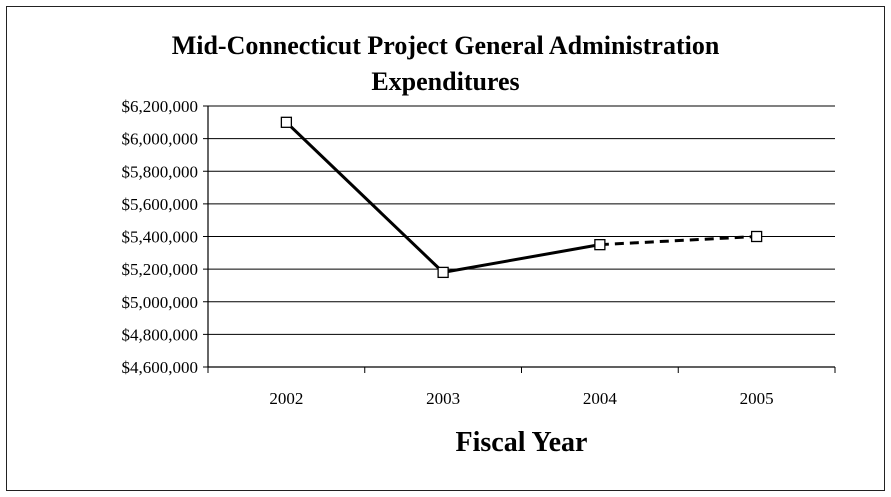  Describe the element at coordinates (160, 302) in the screenshot. I see `y-tick-label: $5,000,000` at that location.